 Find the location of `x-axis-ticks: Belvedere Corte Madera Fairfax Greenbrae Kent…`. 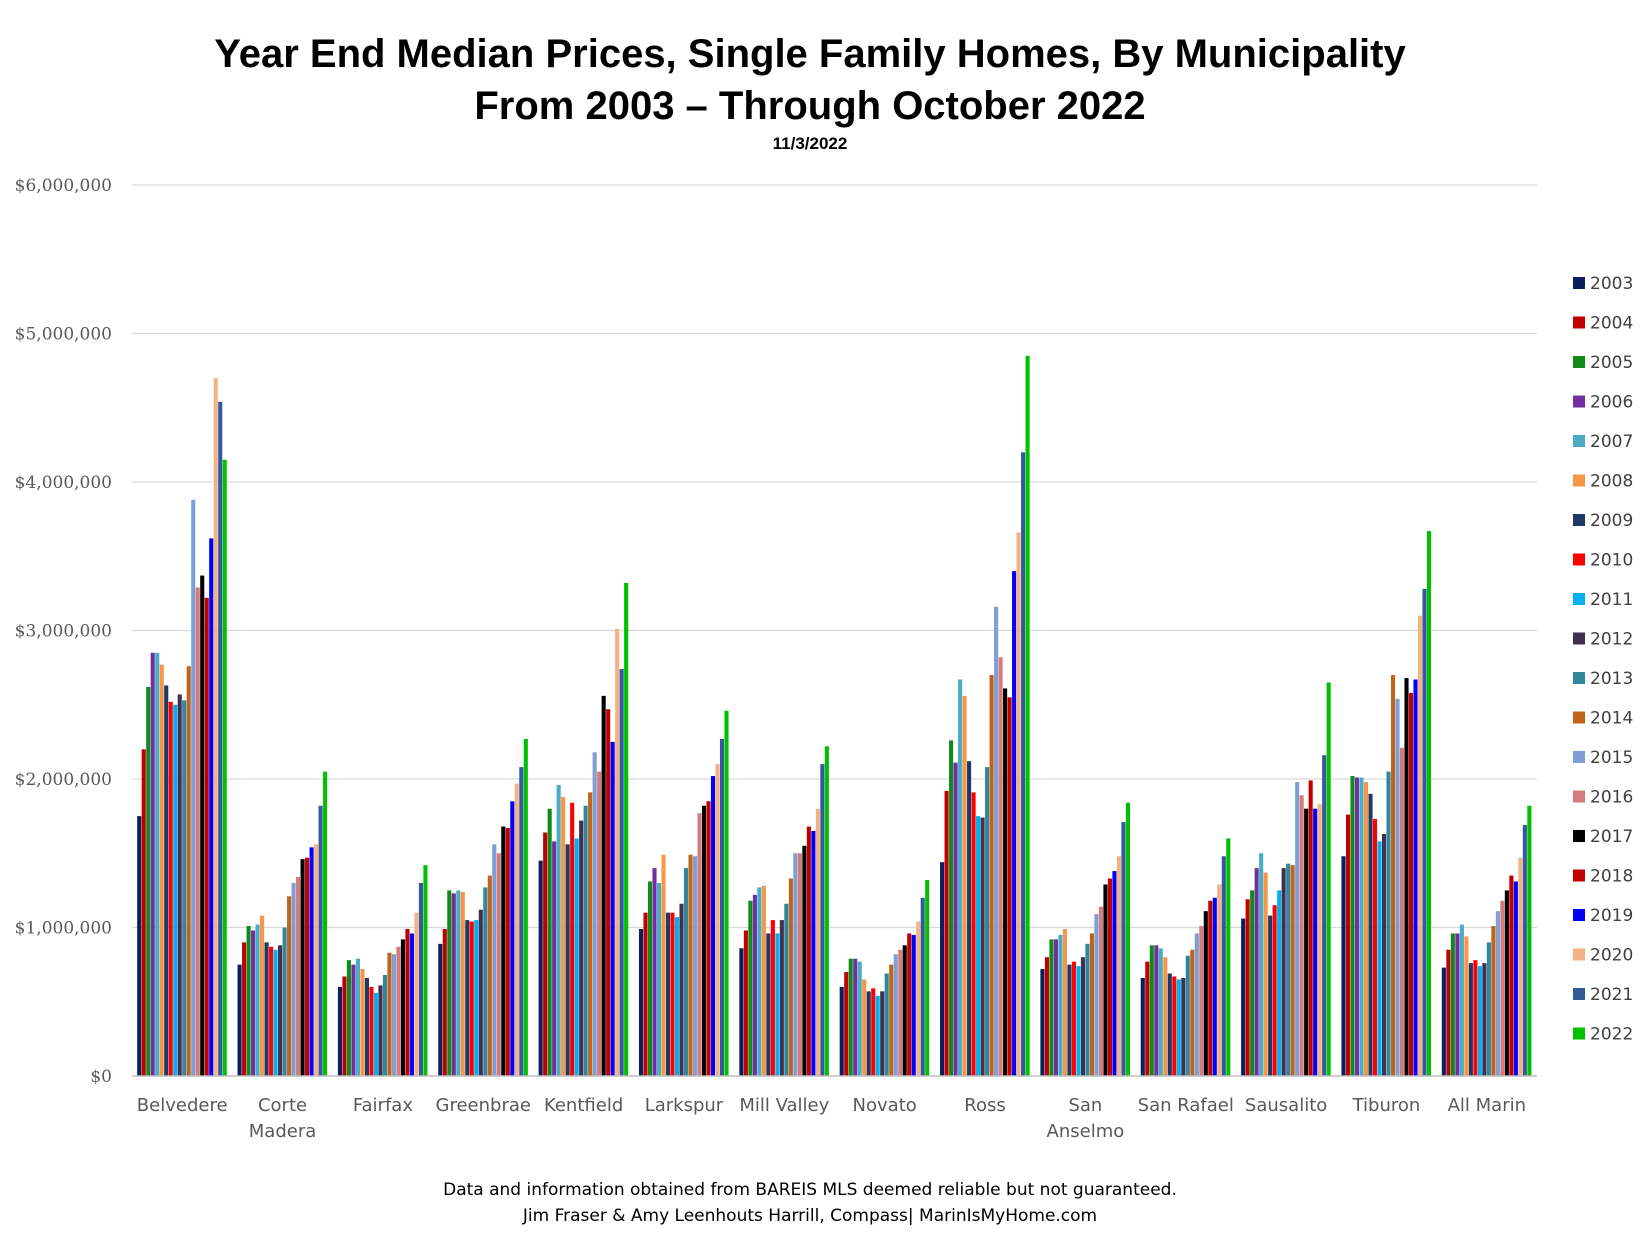

x-axis-ticks: Belvedere Corte Madera Fairfax Greenbrae Kent… is located at coordinates (831, 1118).